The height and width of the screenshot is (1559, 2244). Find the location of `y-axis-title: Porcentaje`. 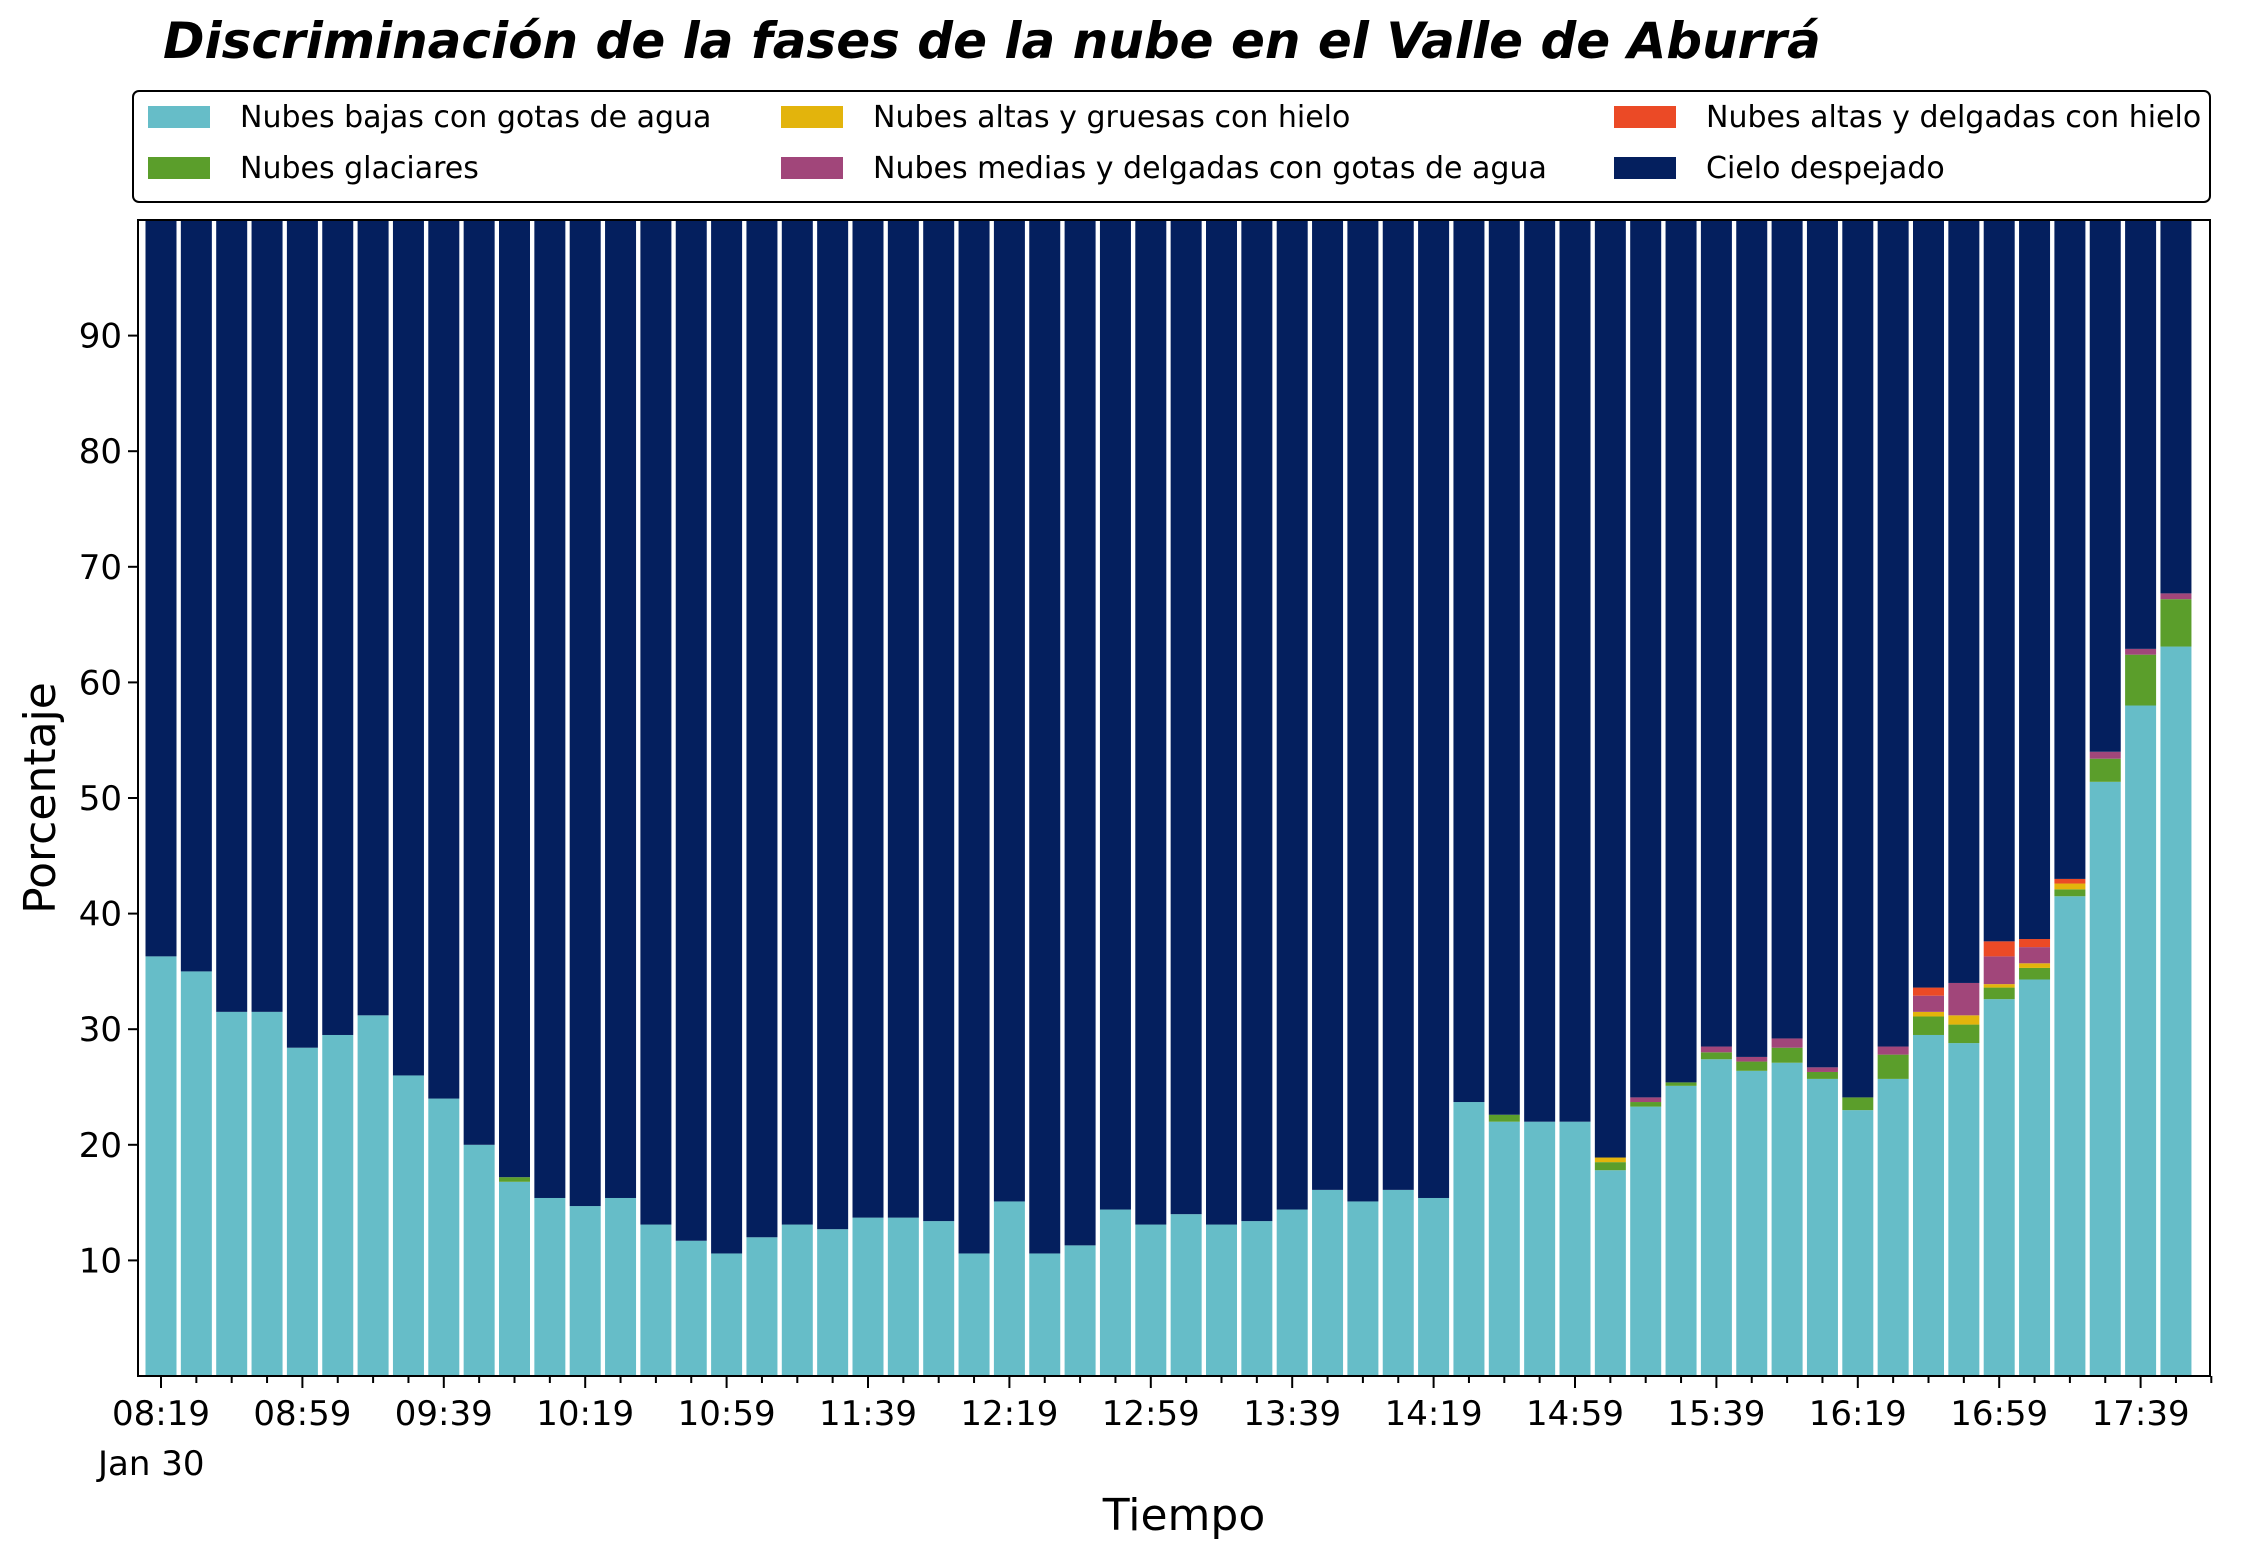

y-axis-title: Porcentaje is located at coordinates (40, 798).